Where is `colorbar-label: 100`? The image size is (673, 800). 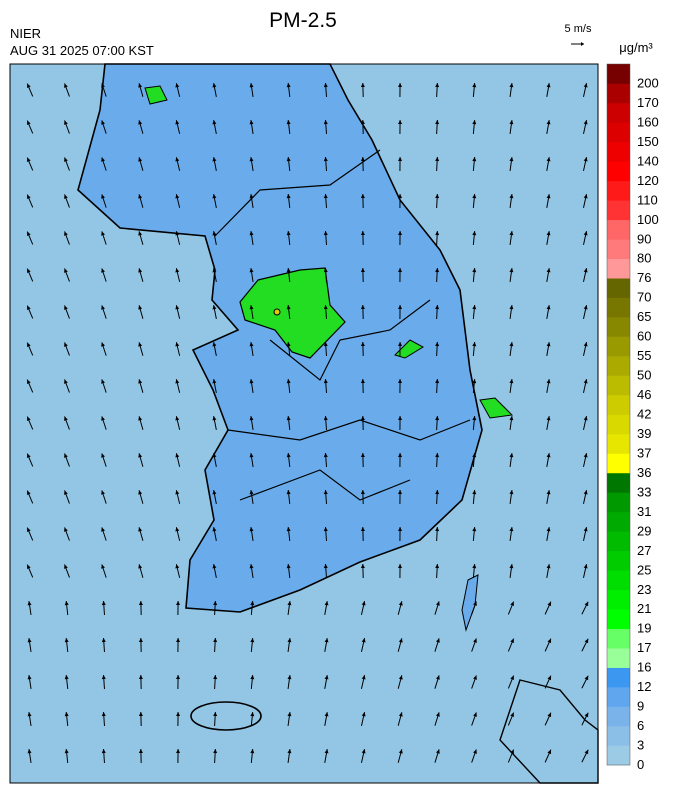 colorbar-label: 100 is located at coordinates (648, 219).